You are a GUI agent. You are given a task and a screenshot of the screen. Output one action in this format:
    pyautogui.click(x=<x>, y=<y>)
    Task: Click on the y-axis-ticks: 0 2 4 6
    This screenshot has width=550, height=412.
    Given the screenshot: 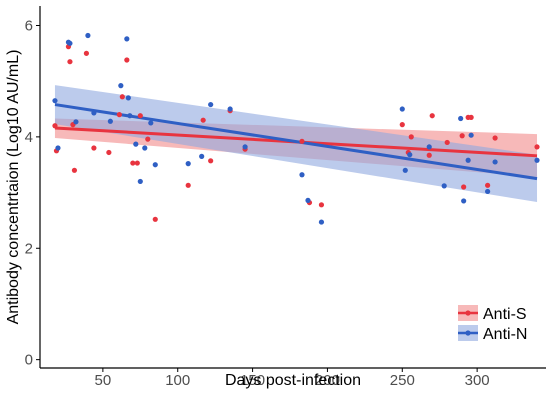 What is the action you would take?
    pyautogui.click(x=32, y=193)
    